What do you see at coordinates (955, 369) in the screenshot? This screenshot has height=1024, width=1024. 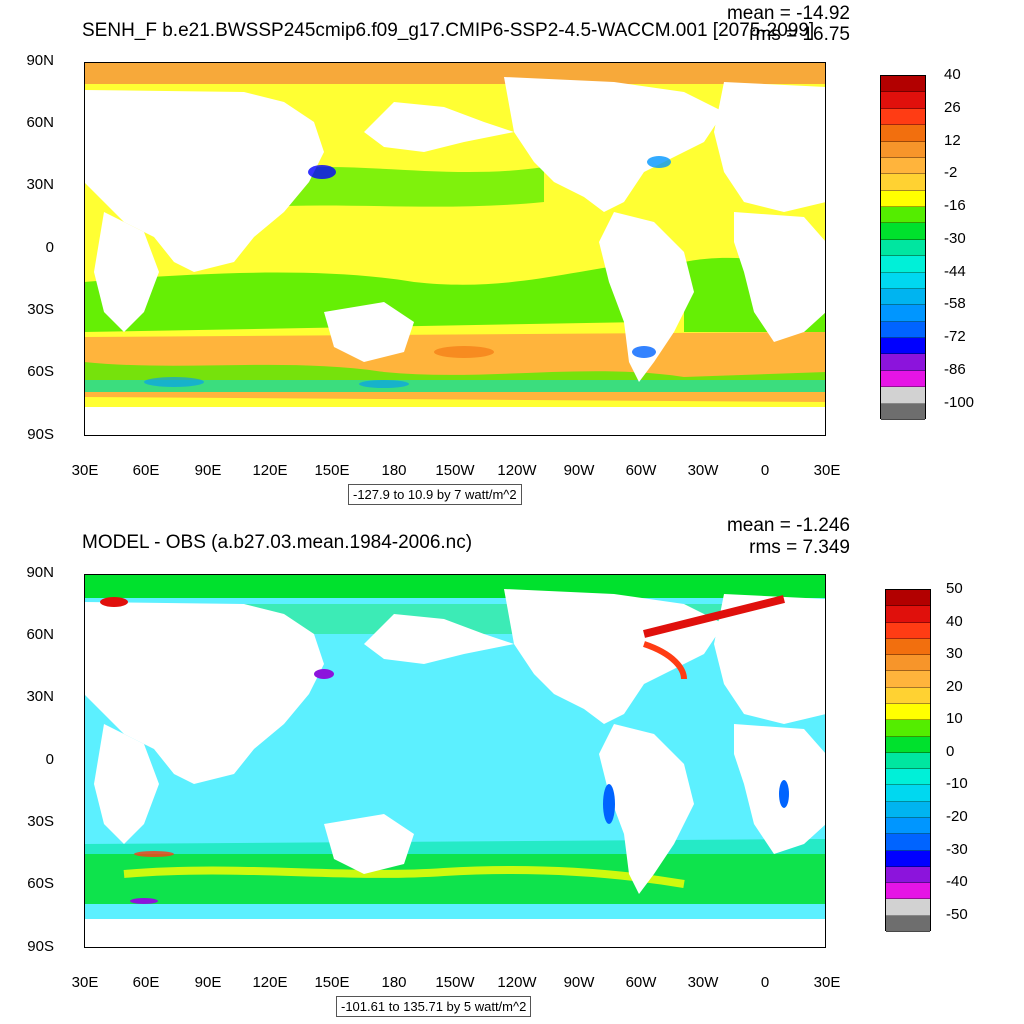 I see `colorbar-label: -86` at bounding box center [955, 369].